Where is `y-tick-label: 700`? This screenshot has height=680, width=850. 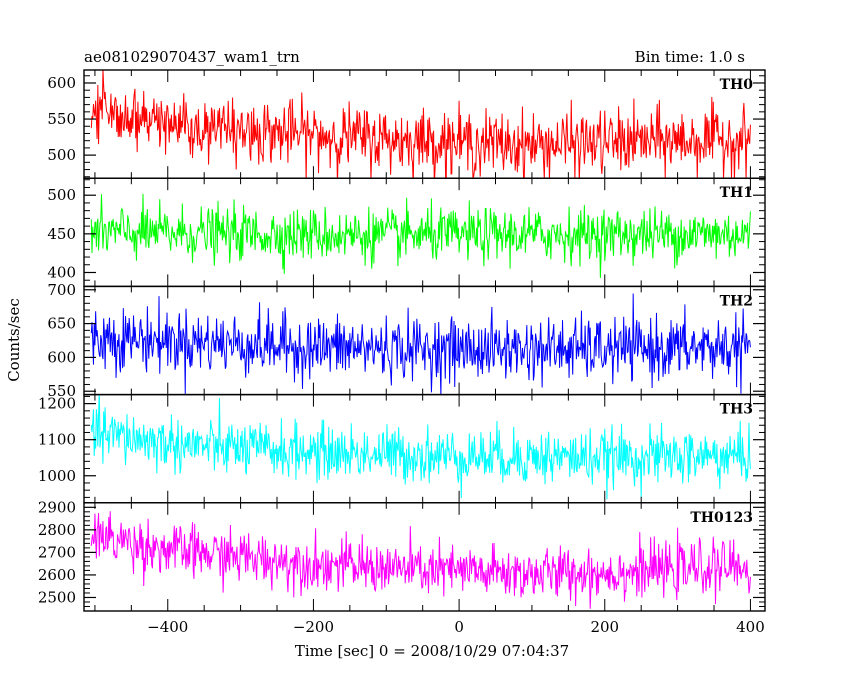 y-tick-label: 700 is located at coordinates (61, 290).